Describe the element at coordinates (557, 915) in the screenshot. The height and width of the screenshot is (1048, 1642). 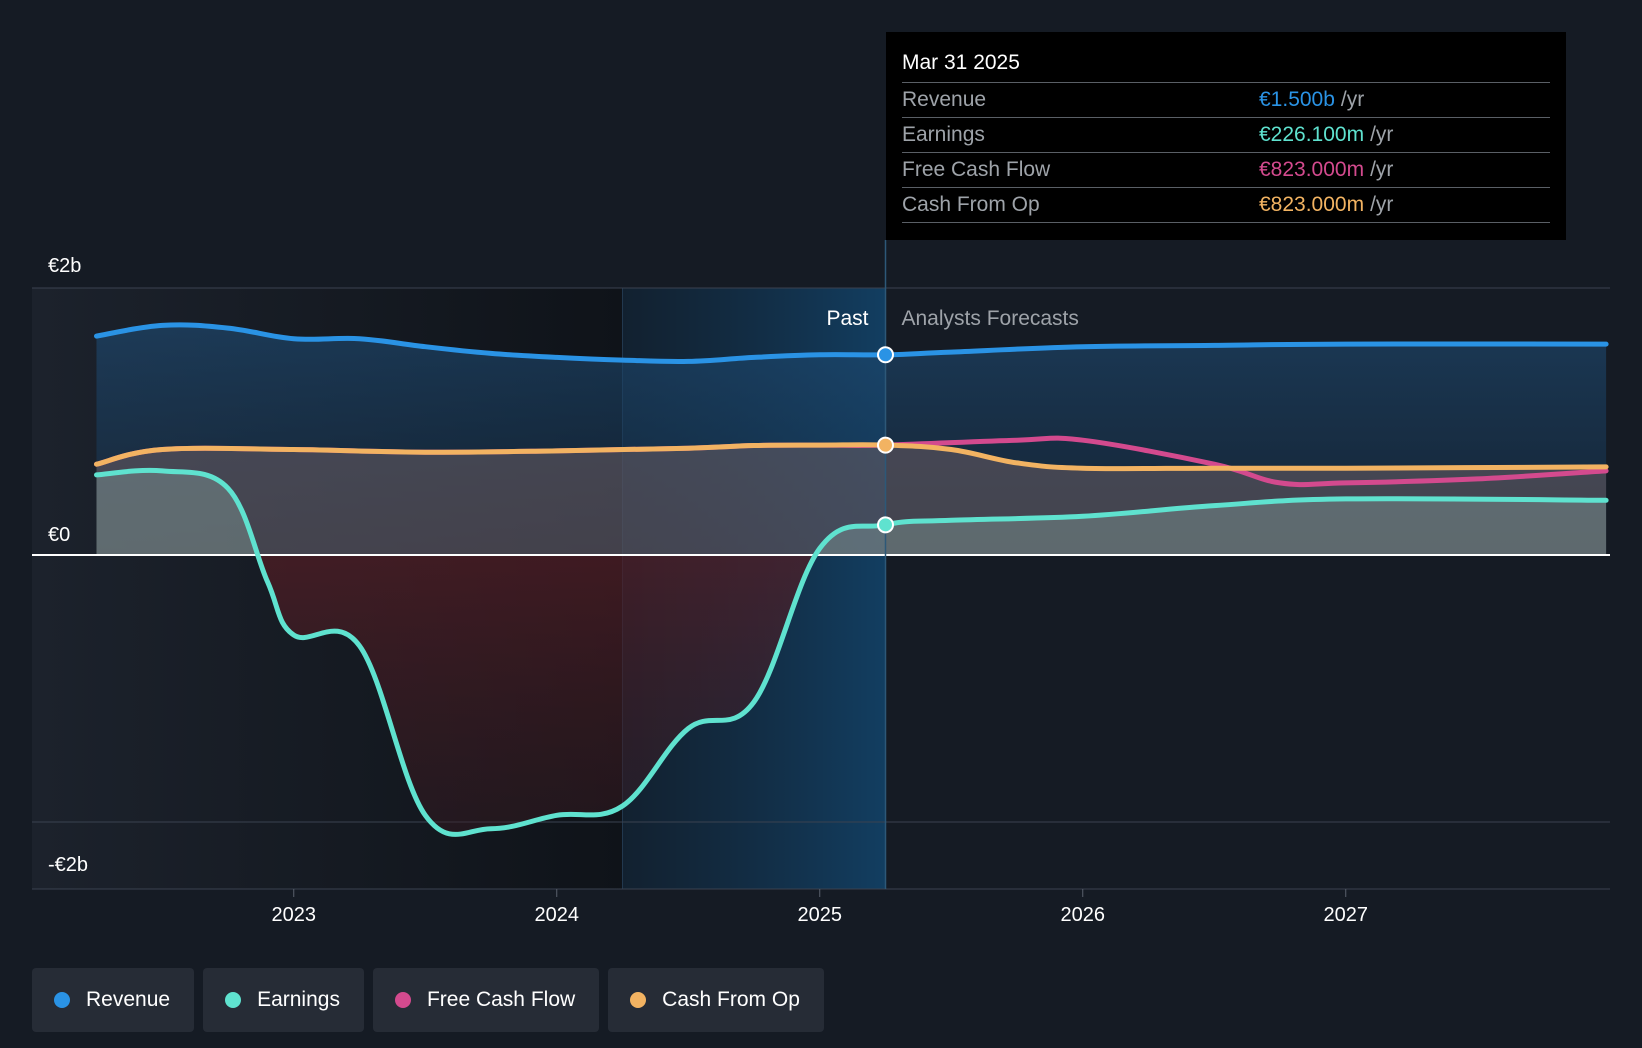
I see `x-tick-label: 2024` at that location.